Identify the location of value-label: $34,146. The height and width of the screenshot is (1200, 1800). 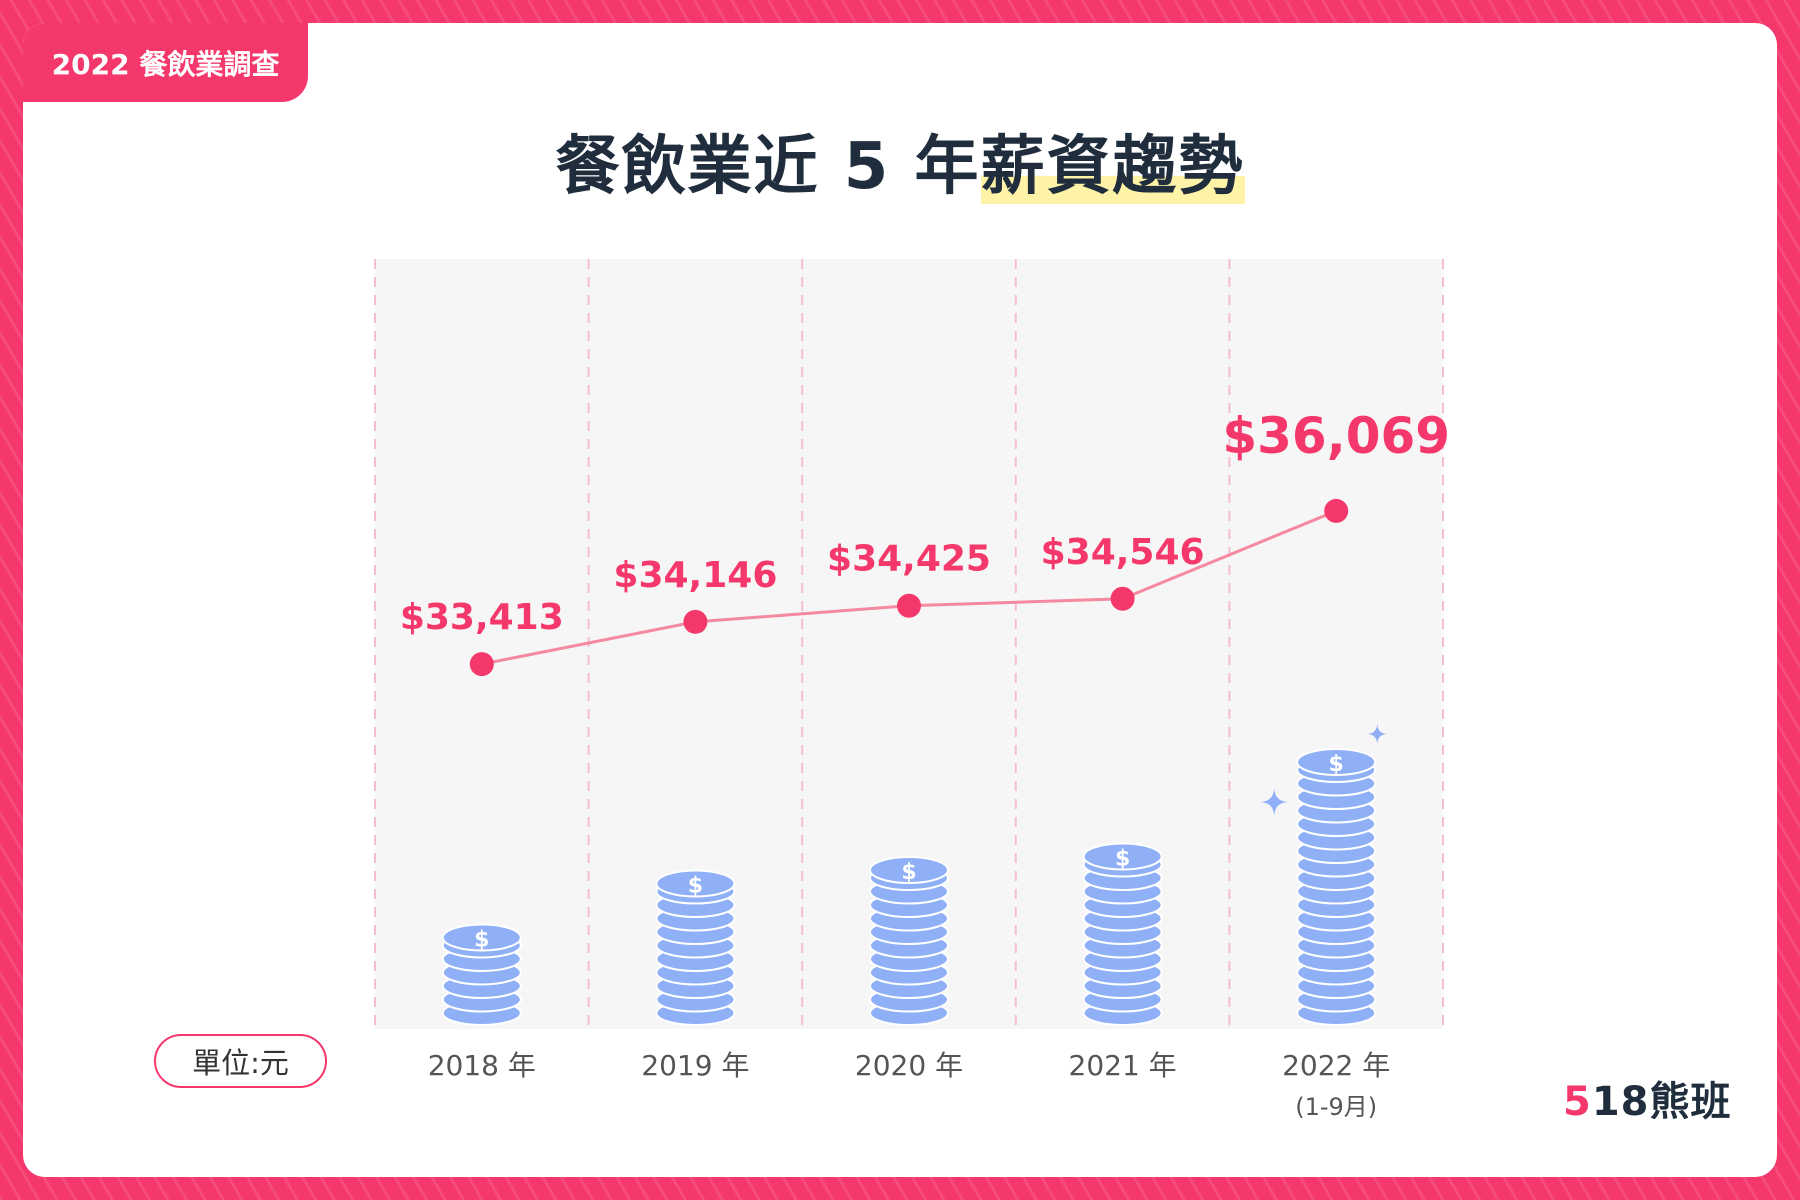
(695, 575).